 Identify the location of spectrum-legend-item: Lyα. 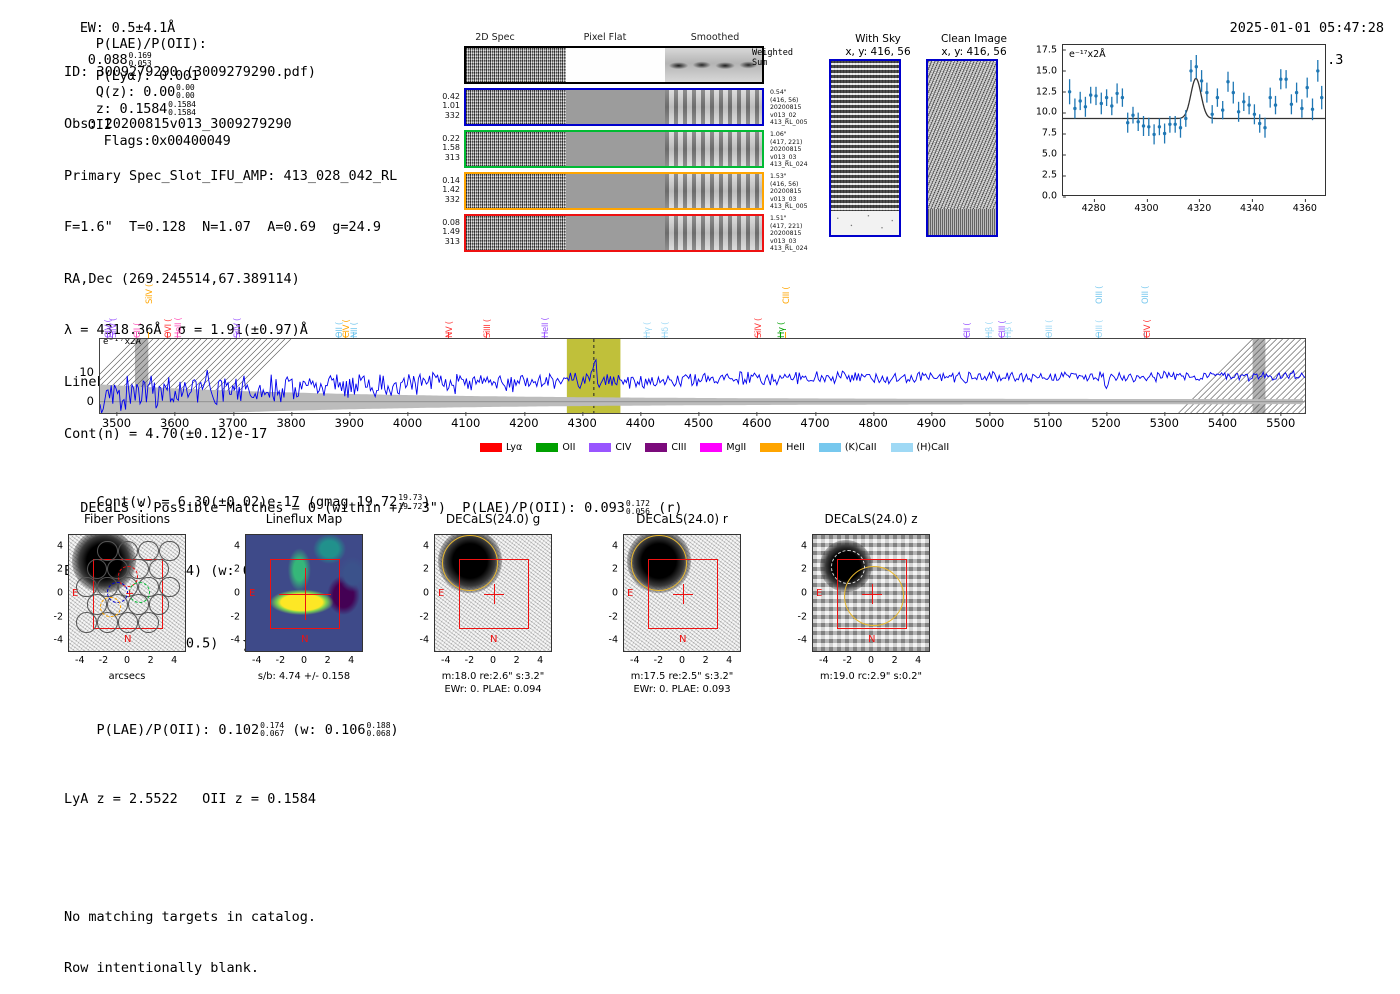
(501, 447).